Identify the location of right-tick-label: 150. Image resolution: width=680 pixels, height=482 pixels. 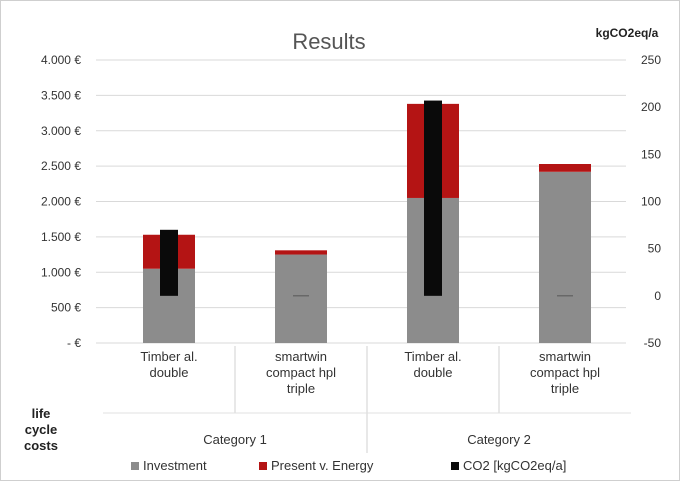
(651, 154).